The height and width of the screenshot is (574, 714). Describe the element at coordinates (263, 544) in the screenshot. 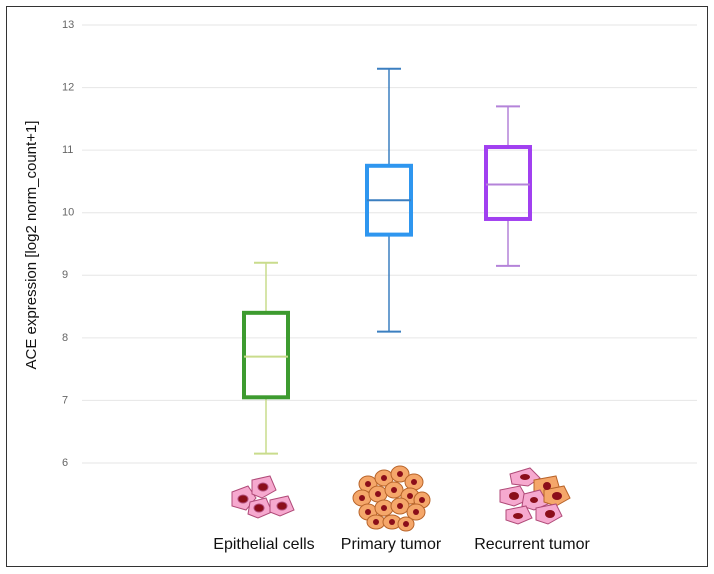

I see `x-tick-label: Epithelial cells` at that location.